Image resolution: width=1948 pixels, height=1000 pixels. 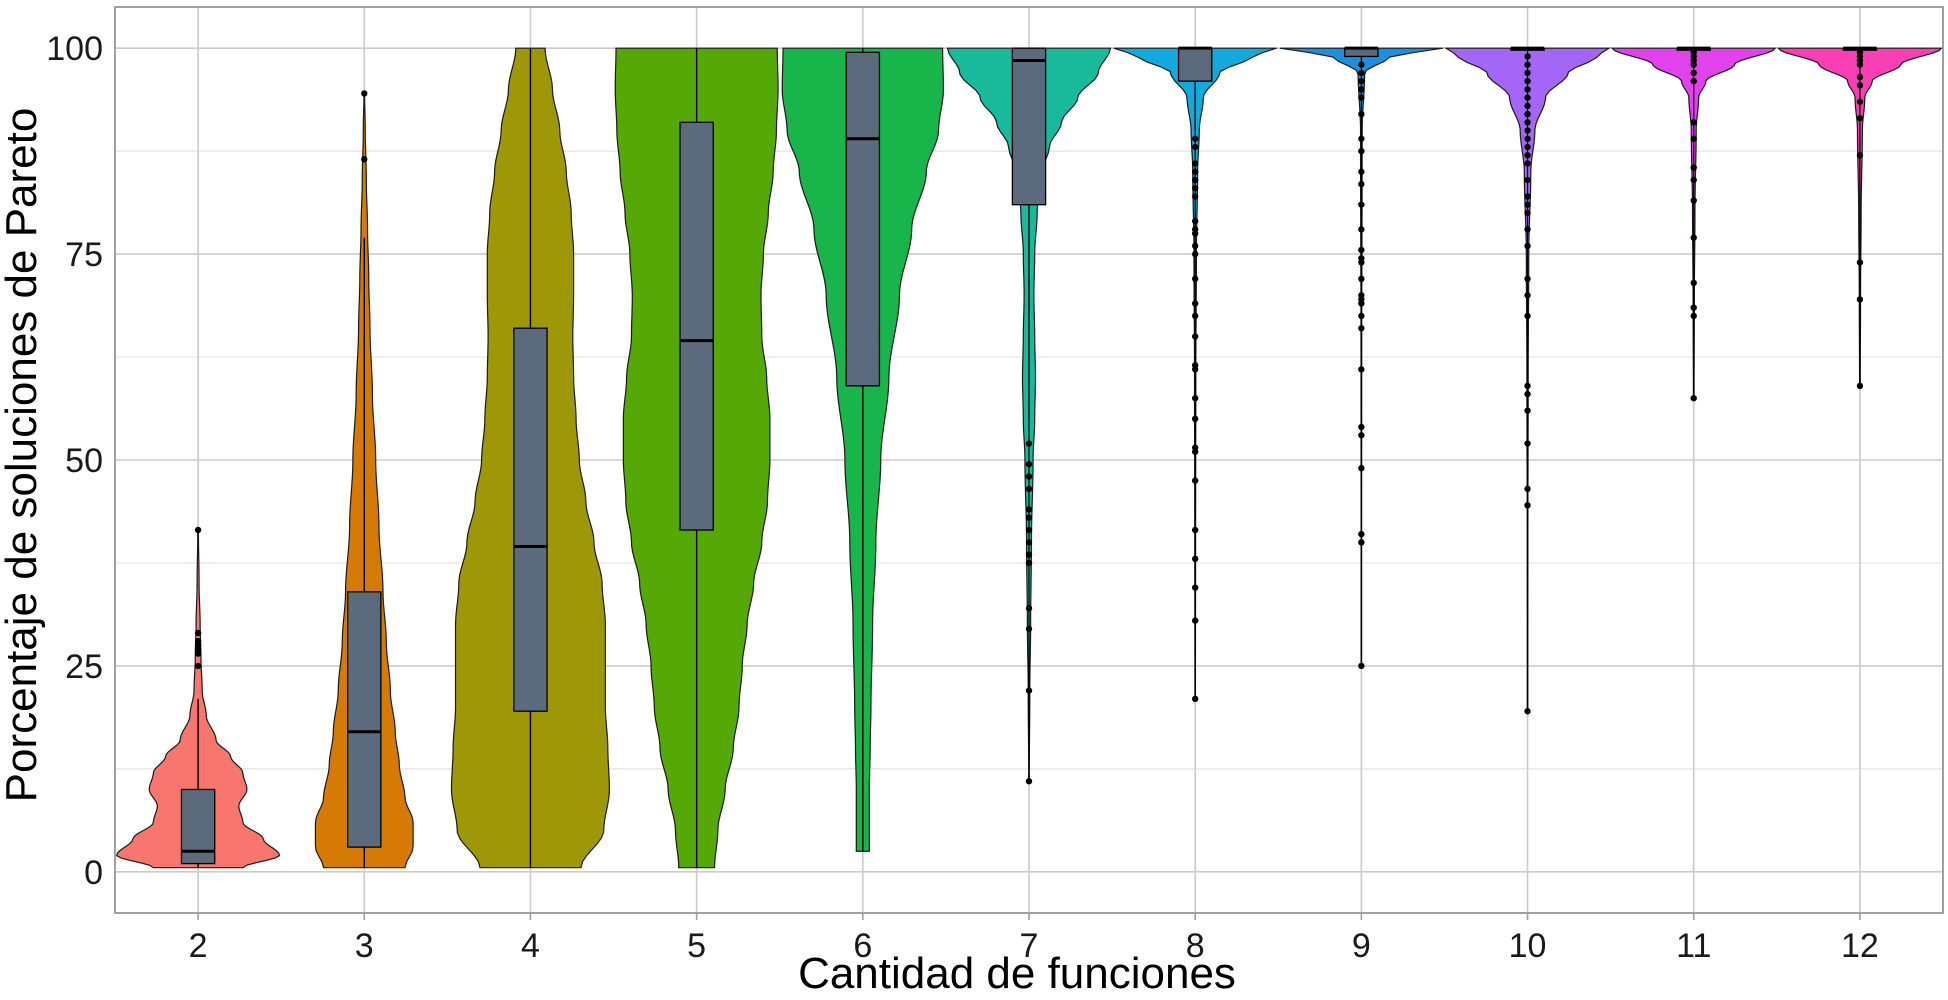 I want to click on x-tick-label: 4, so click(x=530, y=946).